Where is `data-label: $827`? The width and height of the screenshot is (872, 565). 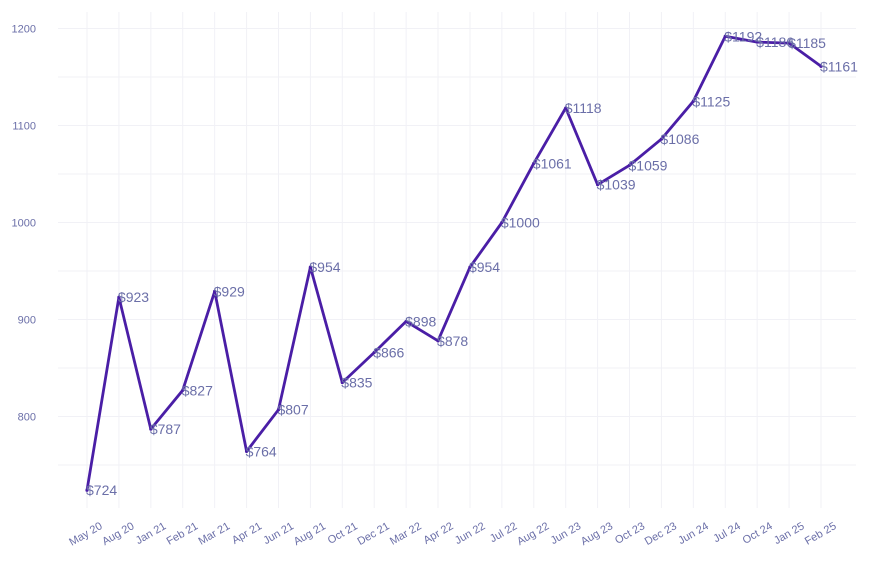
data-label: $827 is located at coordinates (197, 390).